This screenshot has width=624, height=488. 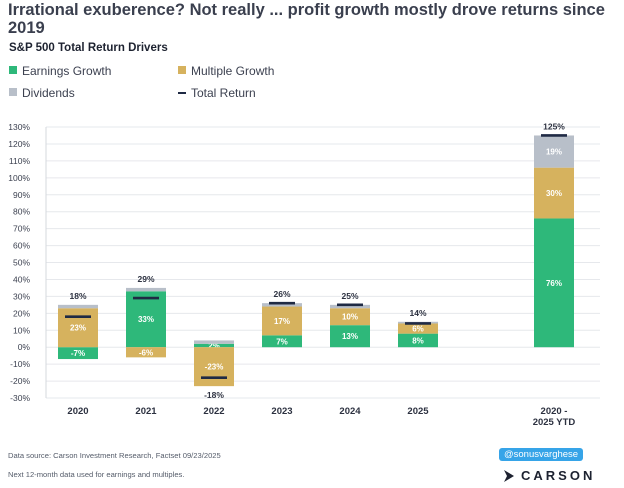 I want to click on total-return-label: 14%, so click(x=417, y=313).